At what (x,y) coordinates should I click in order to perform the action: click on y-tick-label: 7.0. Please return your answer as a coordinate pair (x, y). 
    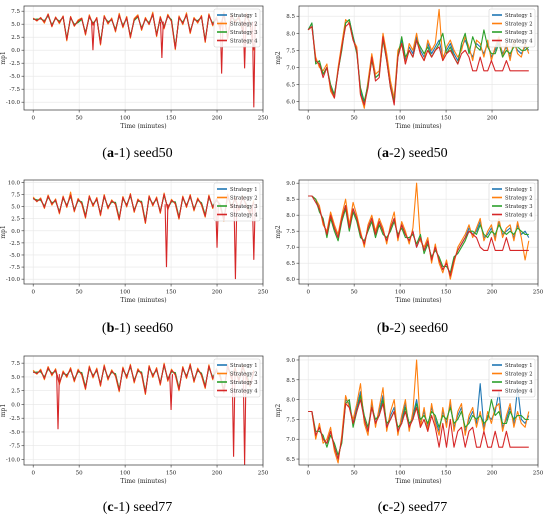
    Looking at the image, I should click on (290, 248).